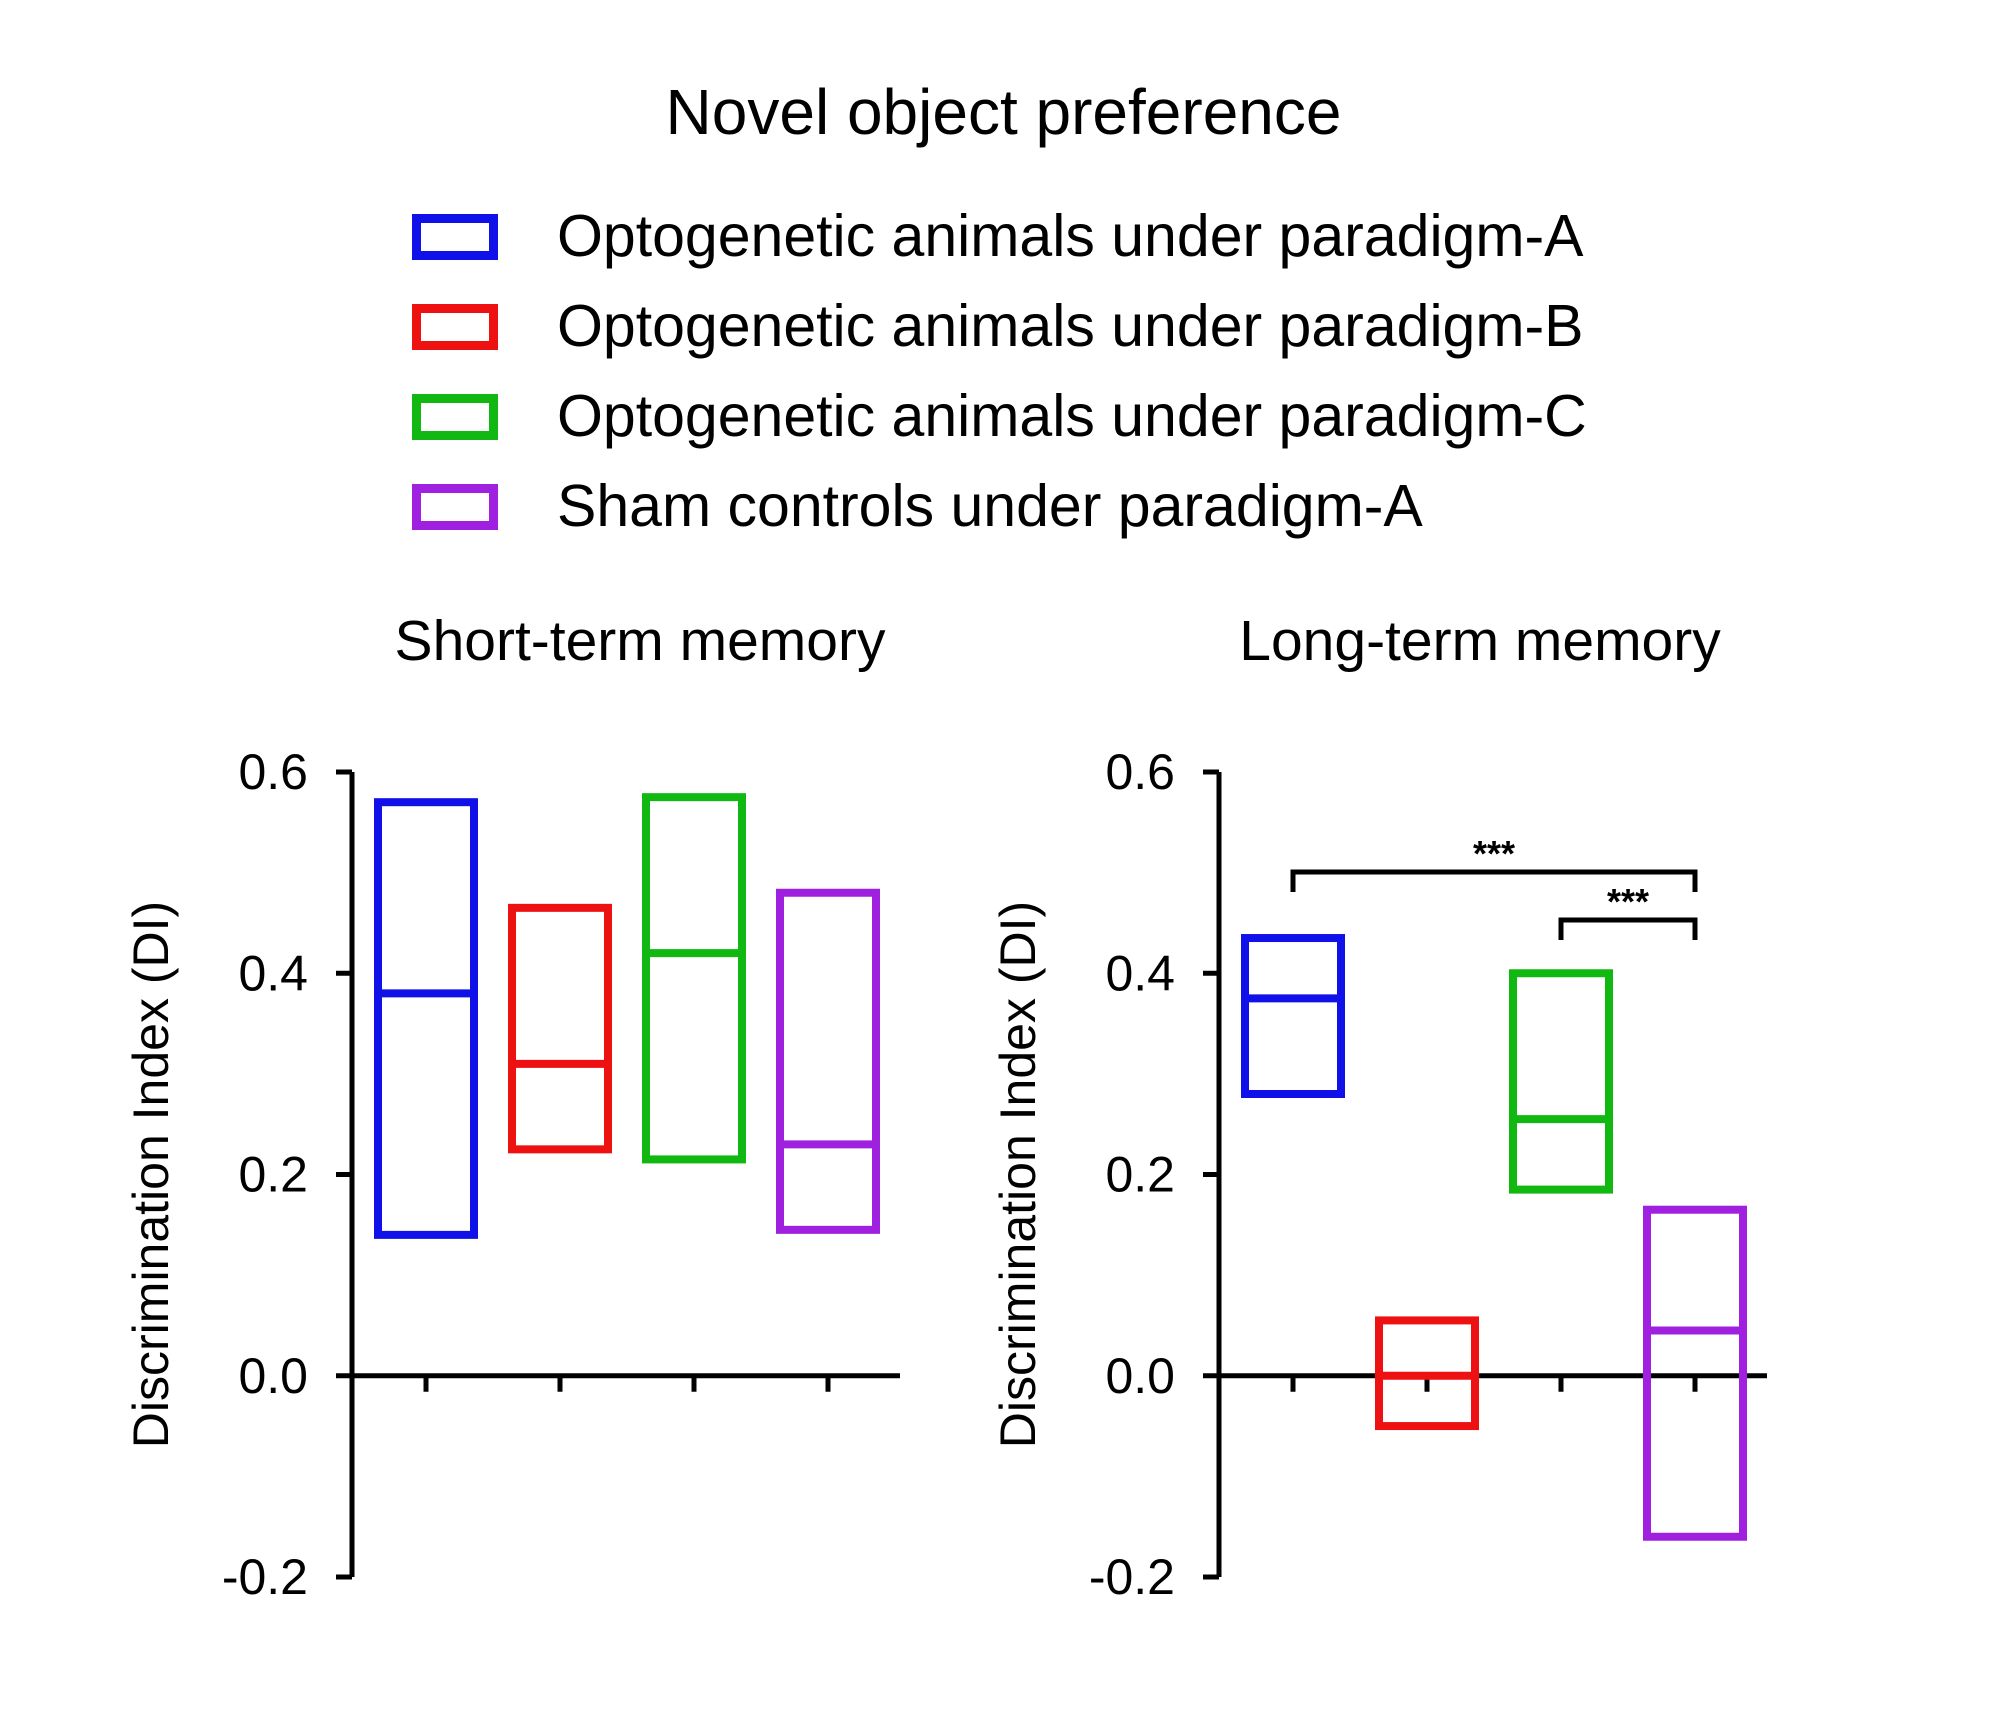 This screenshot has width=2007, height=1713. I want to click on long-term-y-tick-label: 0.2, so click(1140, 1175).